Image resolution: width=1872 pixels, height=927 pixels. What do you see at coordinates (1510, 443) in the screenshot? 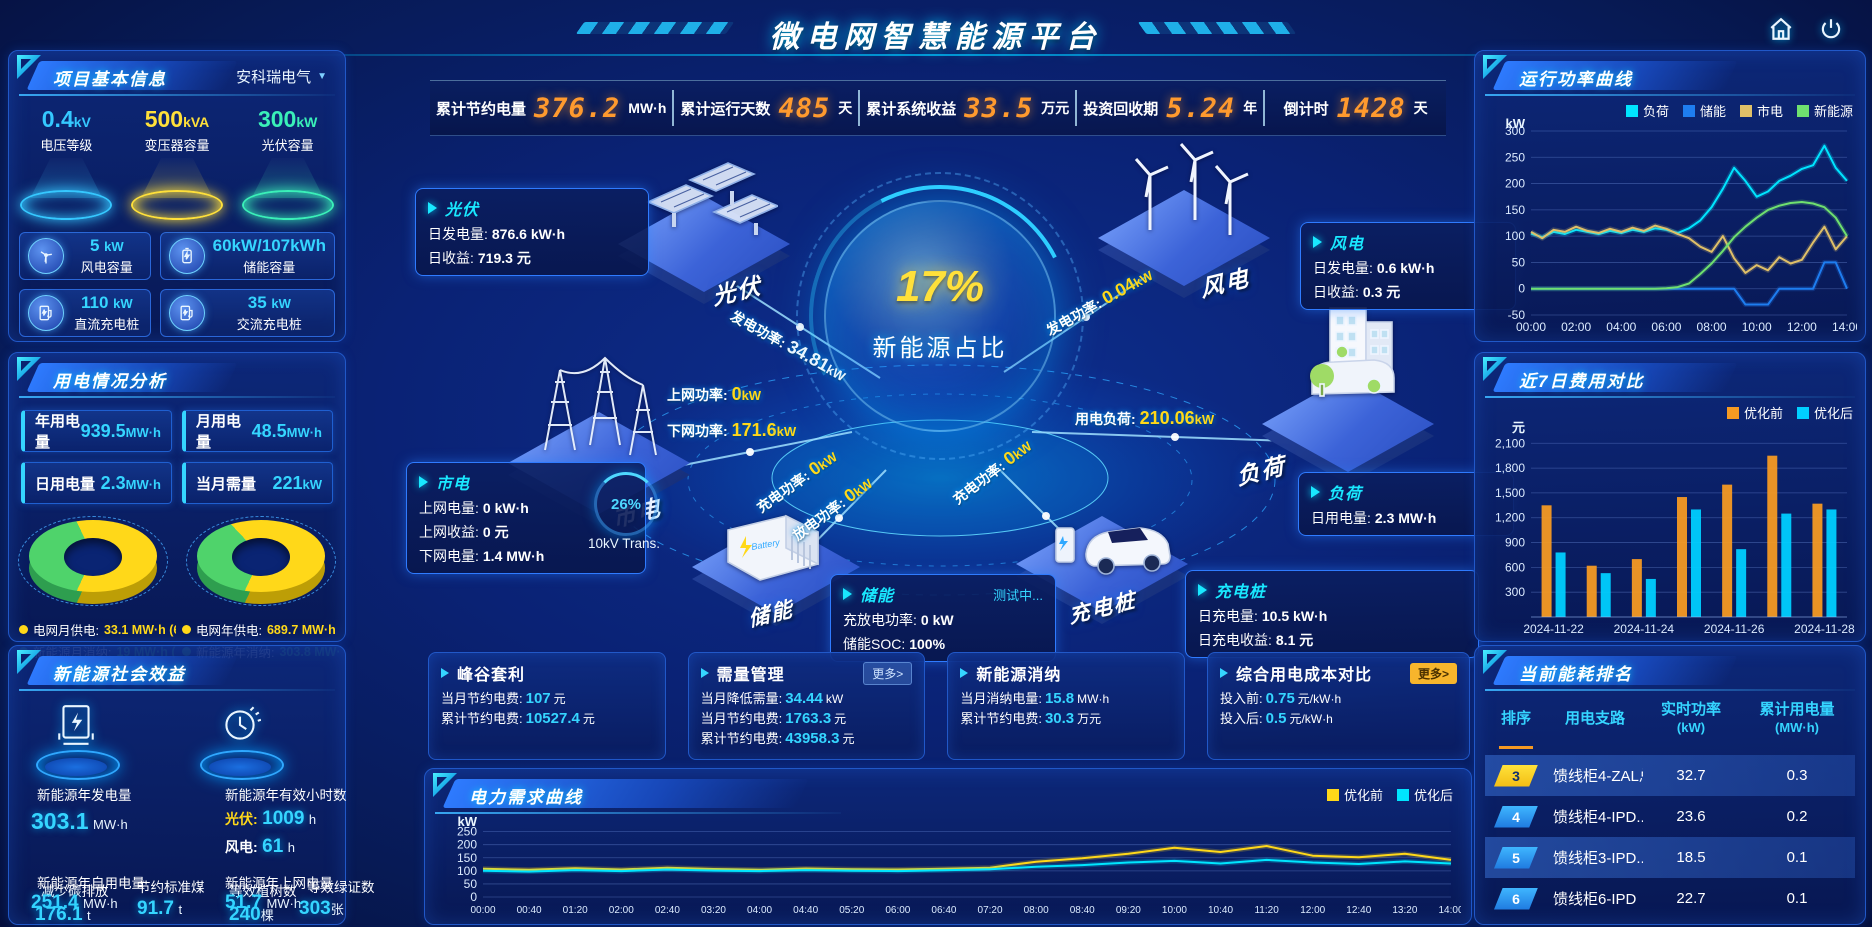
I see `svg-text: 2,100` at bounding box center [1510, 443].